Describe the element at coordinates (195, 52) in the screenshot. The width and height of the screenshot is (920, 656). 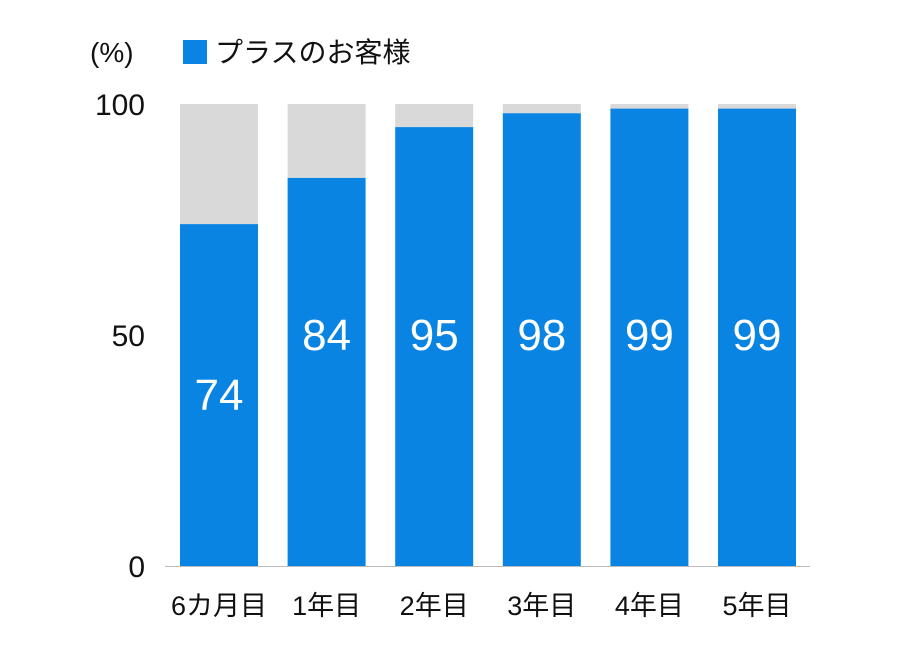
I see `legend-swatch` at that location.